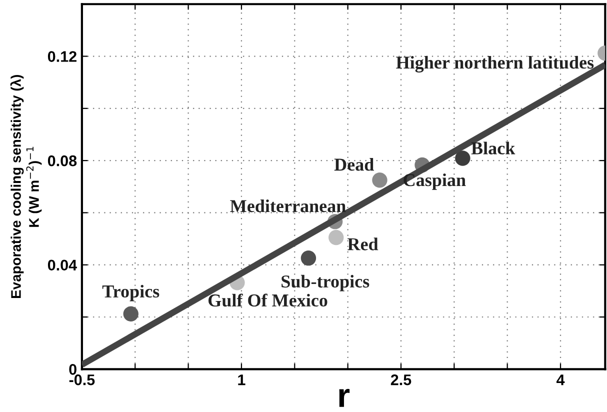  I want to click on annotation: Dead, so click(354, 164).